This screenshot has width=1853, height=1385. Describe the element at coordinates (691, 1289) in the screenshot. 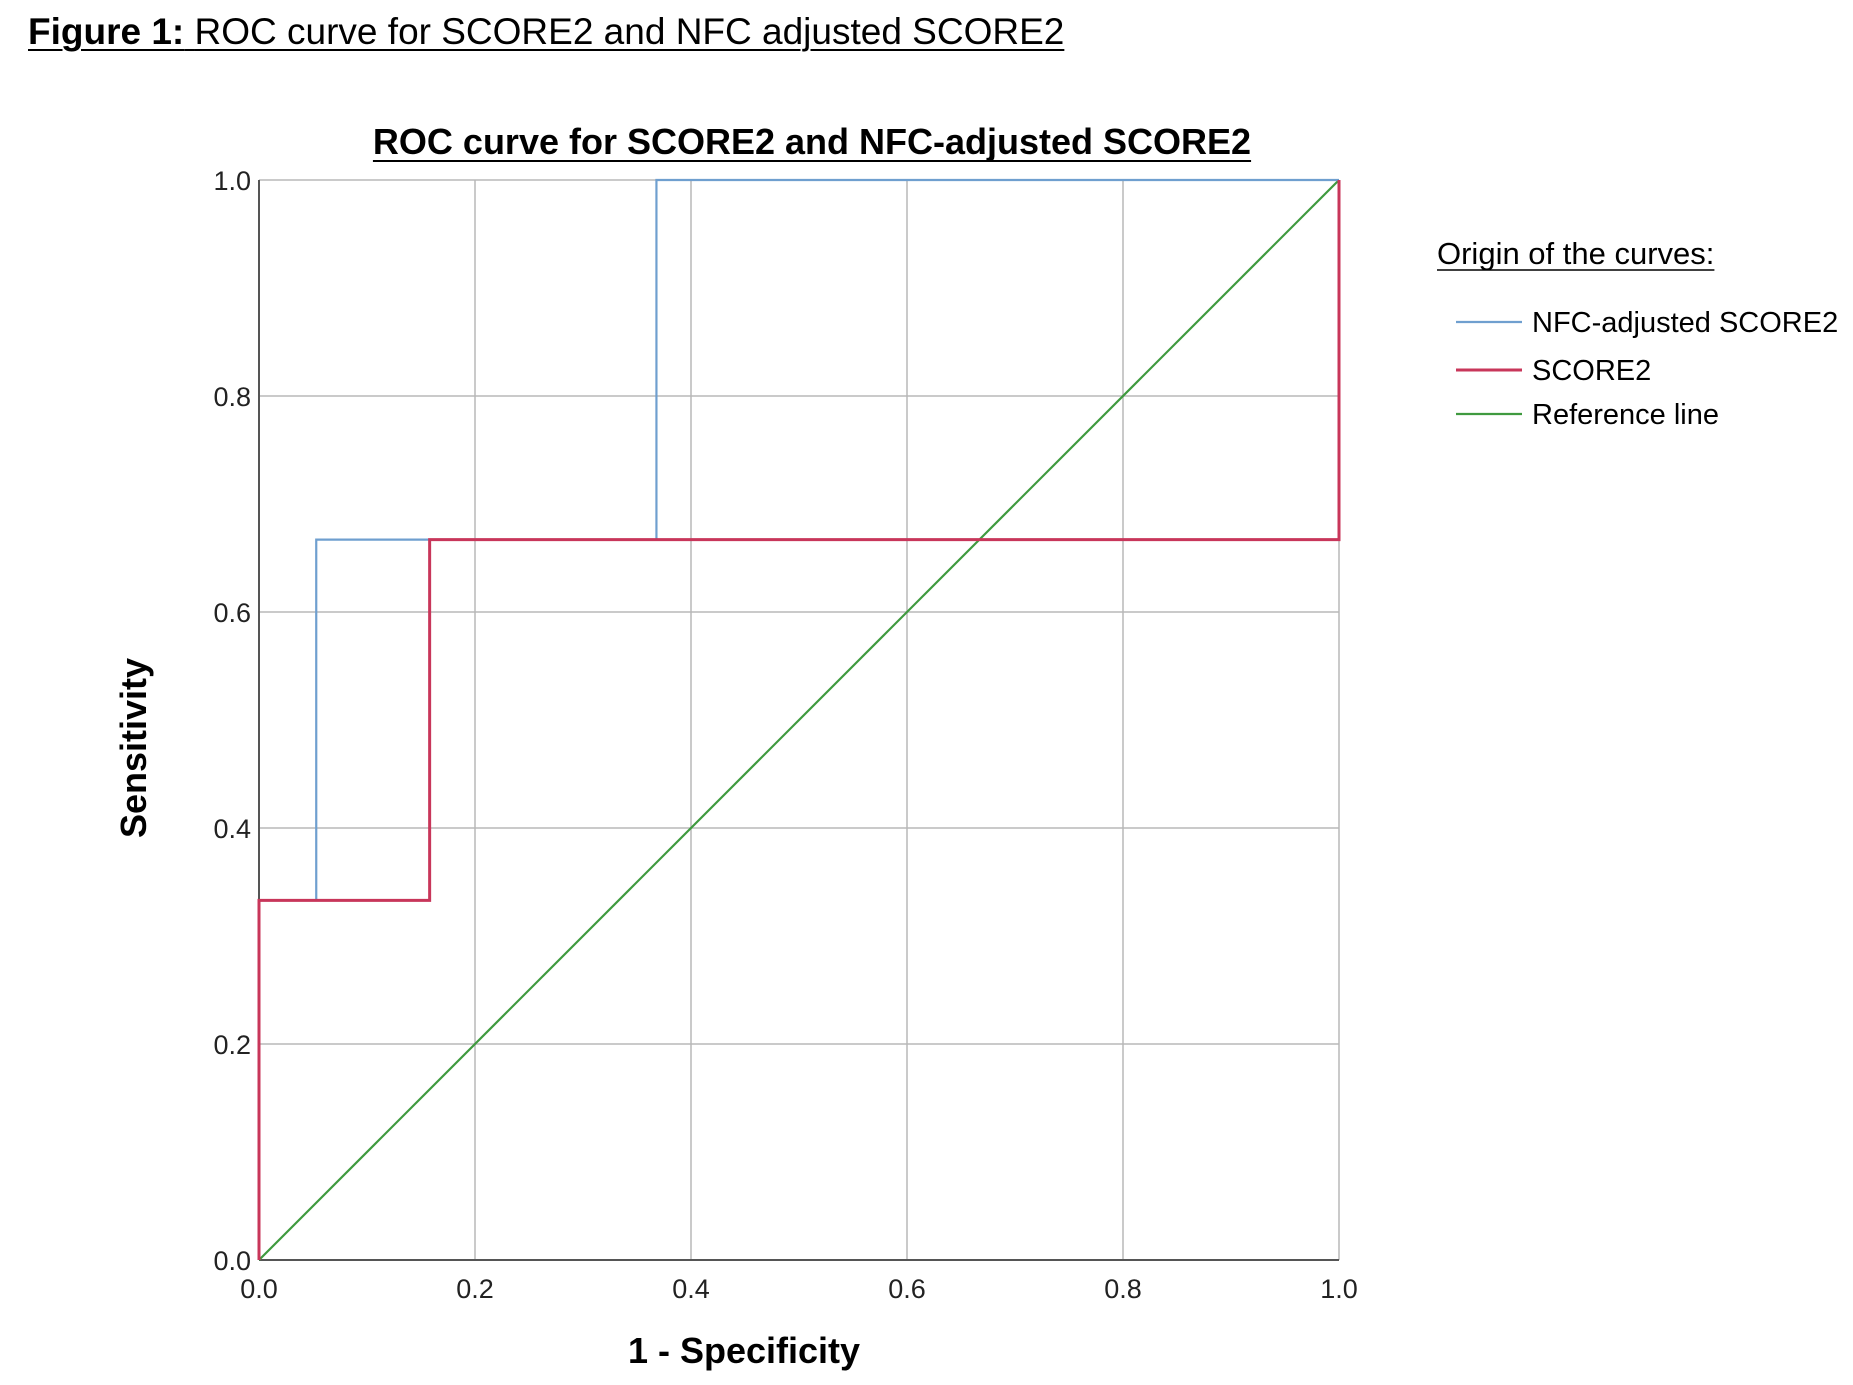

I see `x-tick-label: 0.4` at that location.